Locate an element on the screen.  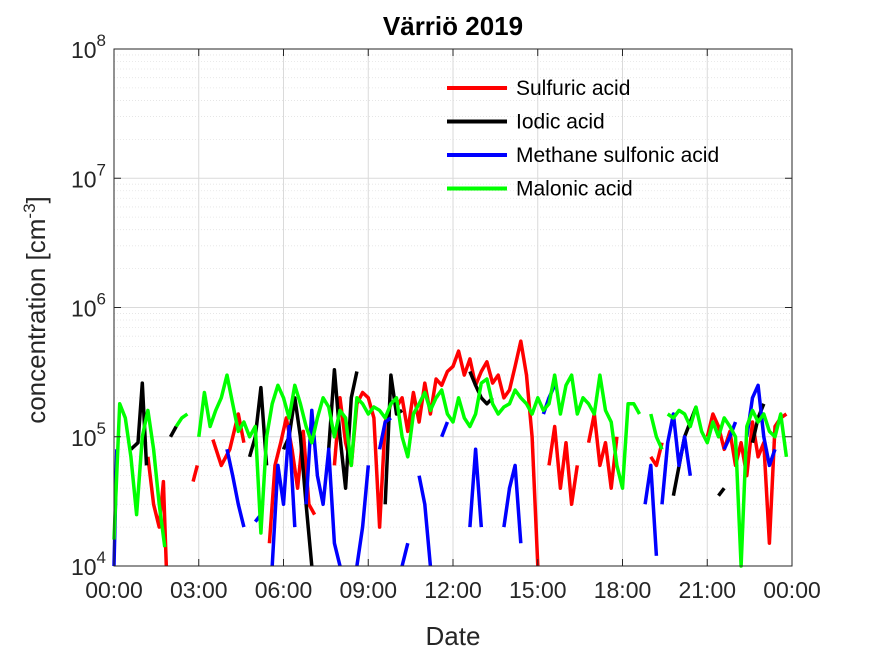
x-tick-label: 15:00 is located at coordinates (538, 590).